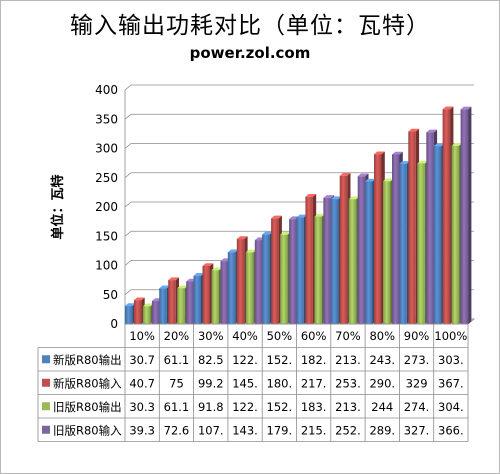 The width and height of the screenshot is (500, 474). Describe the element at coordinates (382, 336) in the screenshot. I see `category-label: 80%` at that location.